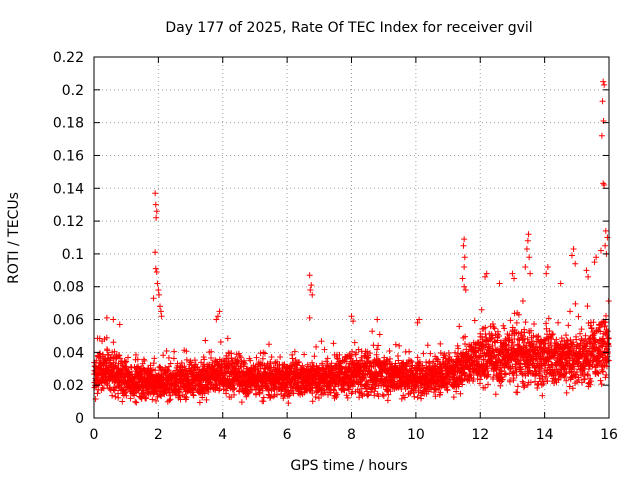  Describe the element at coordinates (68, 58) in the screenshot. I see `y-tick-label: 0.22` at that location.